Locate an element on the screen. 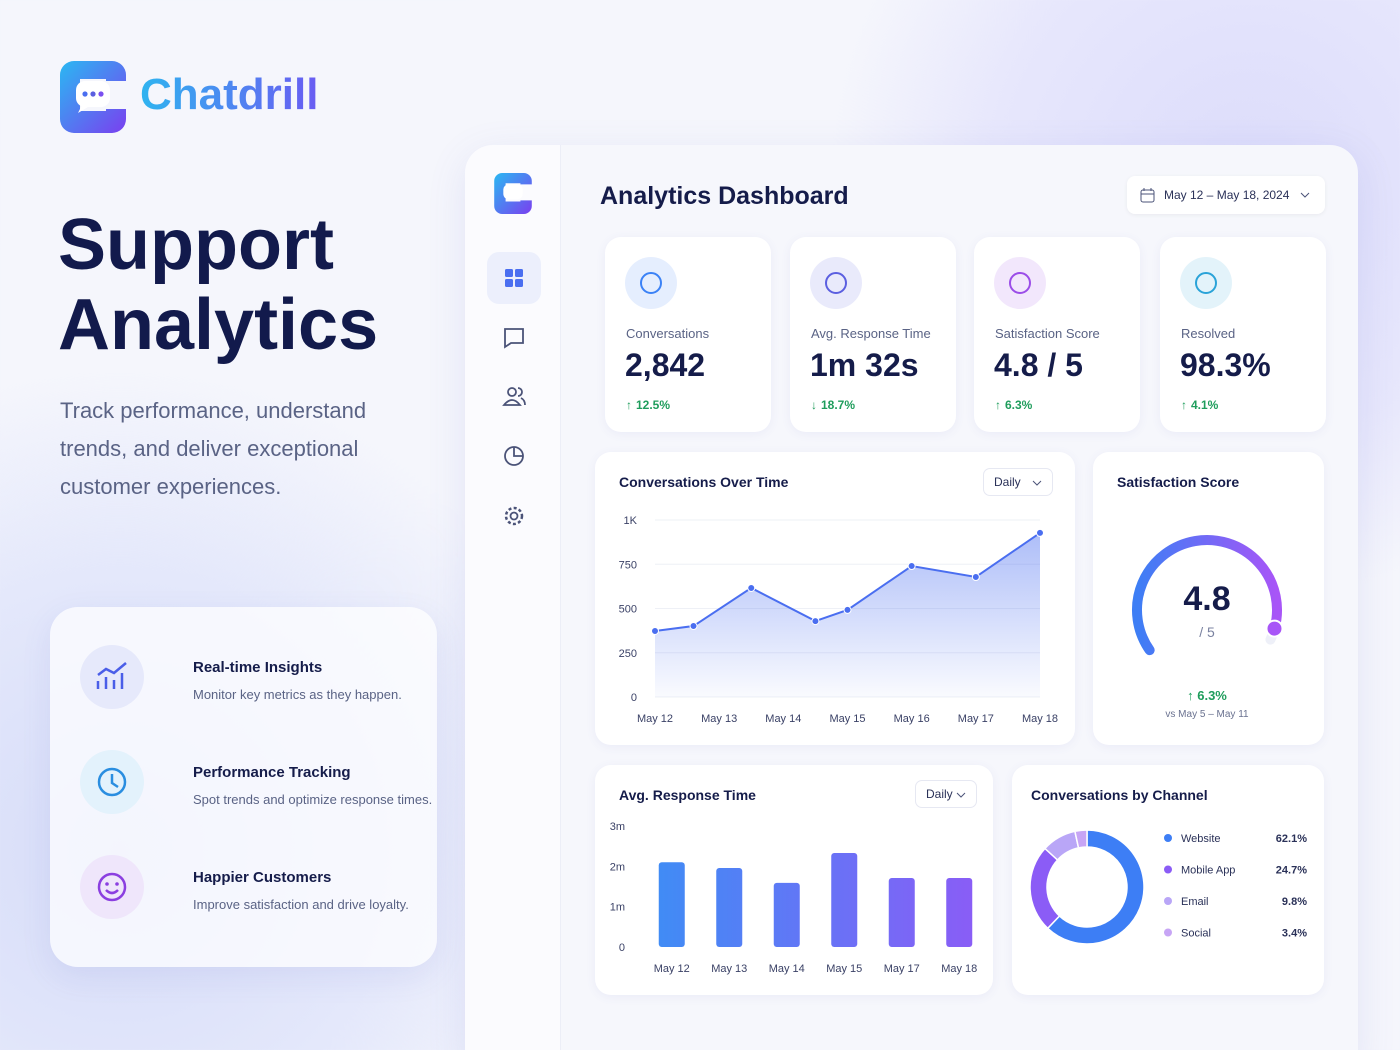 This screenshot has height=1050, width=1400. date-range: May 12 – May 18, 2024 is located at coordinates (1227, 195).